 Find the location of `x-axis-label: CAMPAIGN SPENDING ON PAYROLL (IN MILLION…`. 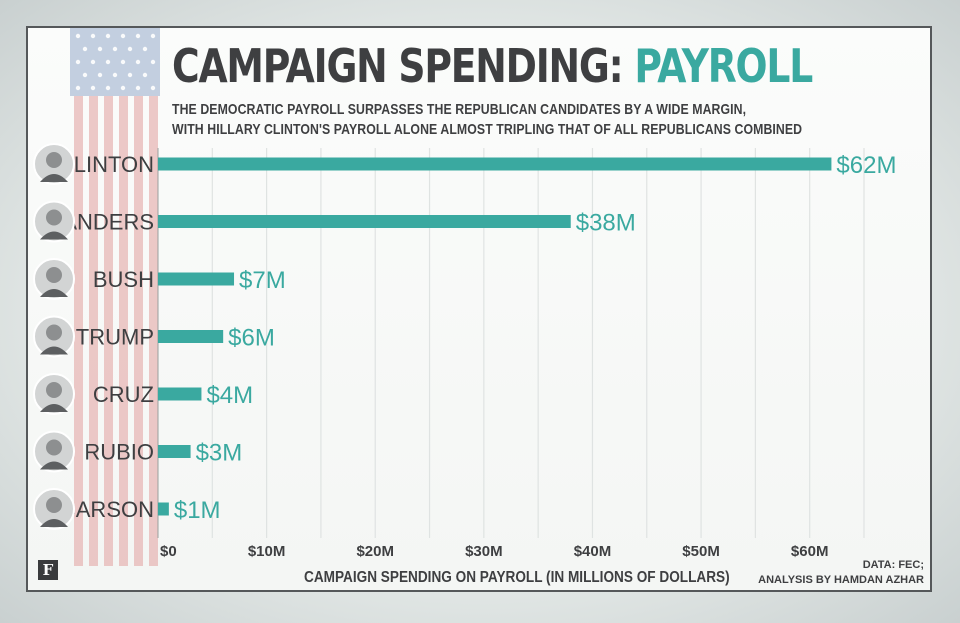

x-axis-label: CAMPAIGN SPENDING ON PAYROLL (IN MILLION… is located at coordinates (517, 577).